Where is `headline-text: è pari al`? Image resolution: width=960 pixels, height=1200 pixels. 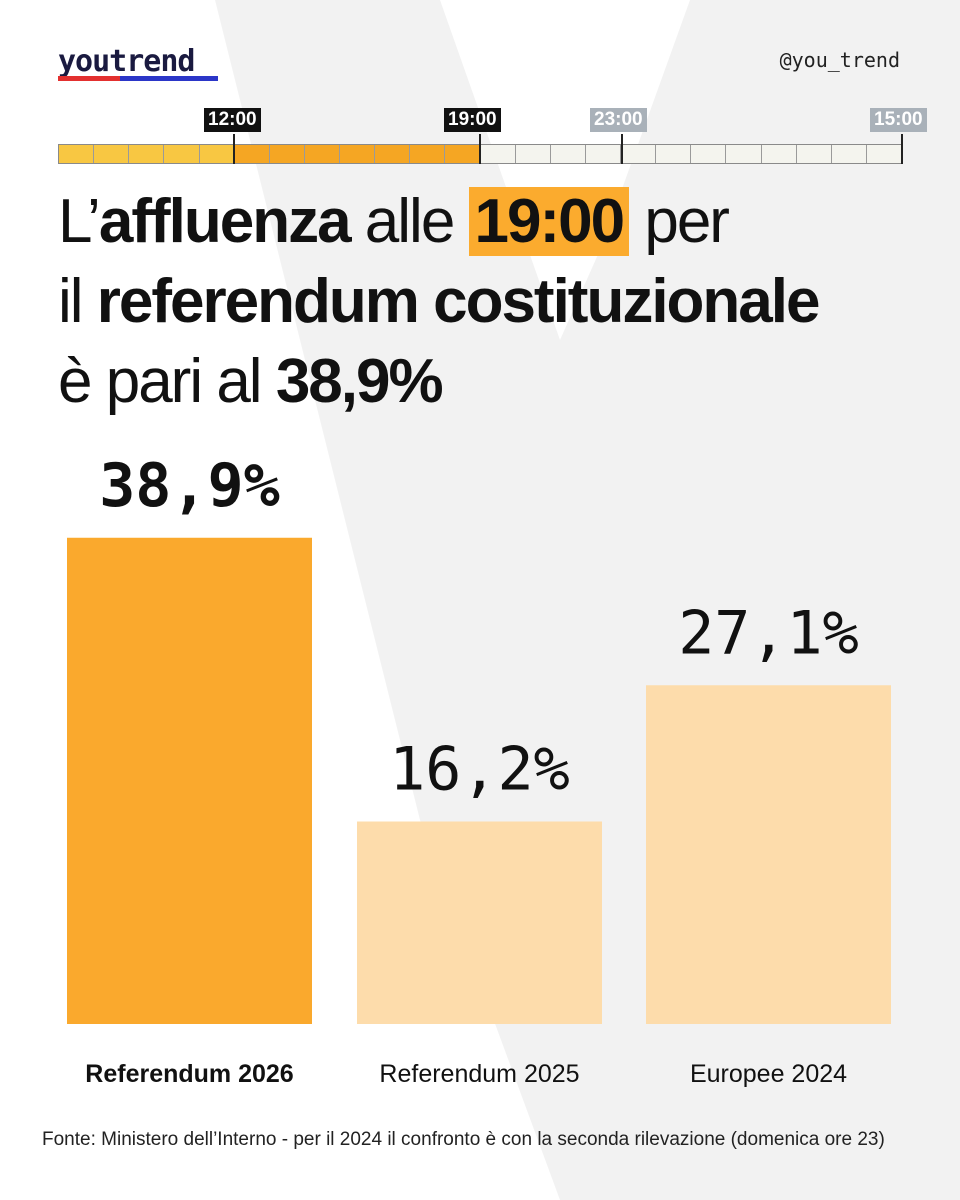 headline-text: è pari al is located at coordinates (167, 381).